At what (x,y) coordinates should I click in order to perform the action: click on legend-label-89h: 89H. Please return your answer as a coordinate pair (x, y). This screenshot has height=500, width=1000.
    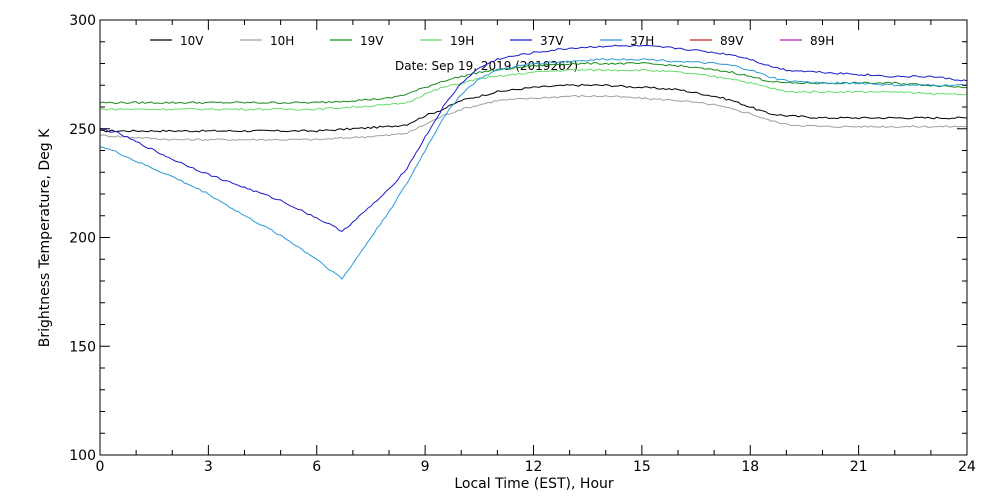
    Looking at the image, I should click on (822, 41).